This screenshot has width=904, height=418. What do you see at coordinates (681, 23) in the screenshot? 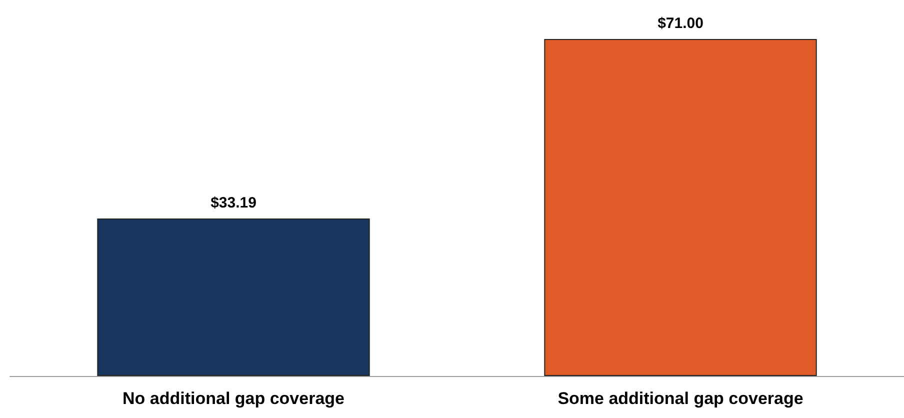
I see `data-label: $71.00` at bounding box center [681, 23].